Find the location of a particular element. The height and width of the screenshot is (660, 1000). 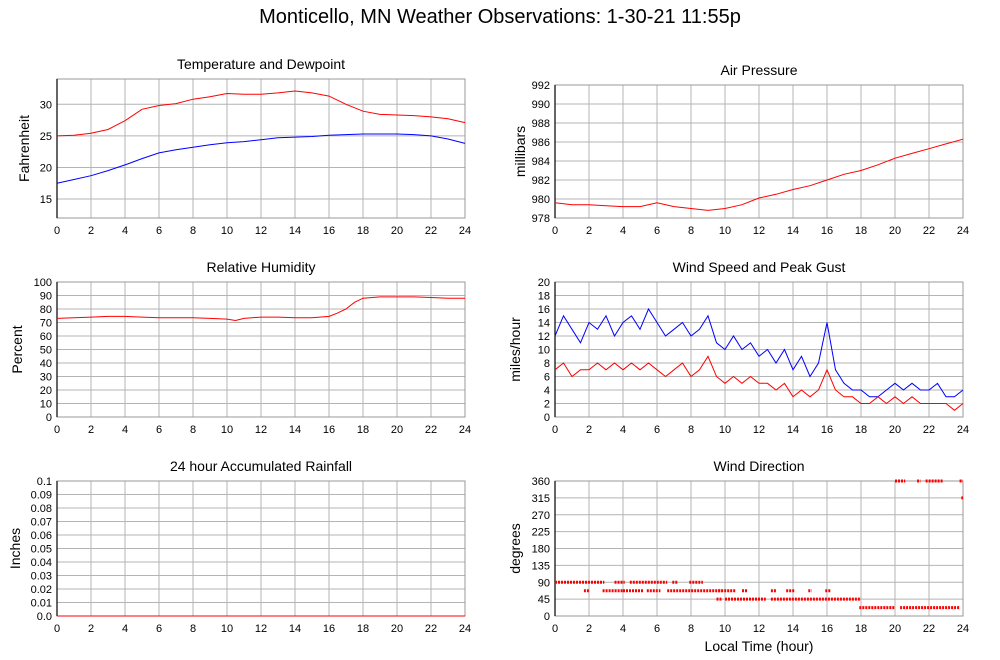

y-tick-label: 0.08 is located at coordinates (41, 509).